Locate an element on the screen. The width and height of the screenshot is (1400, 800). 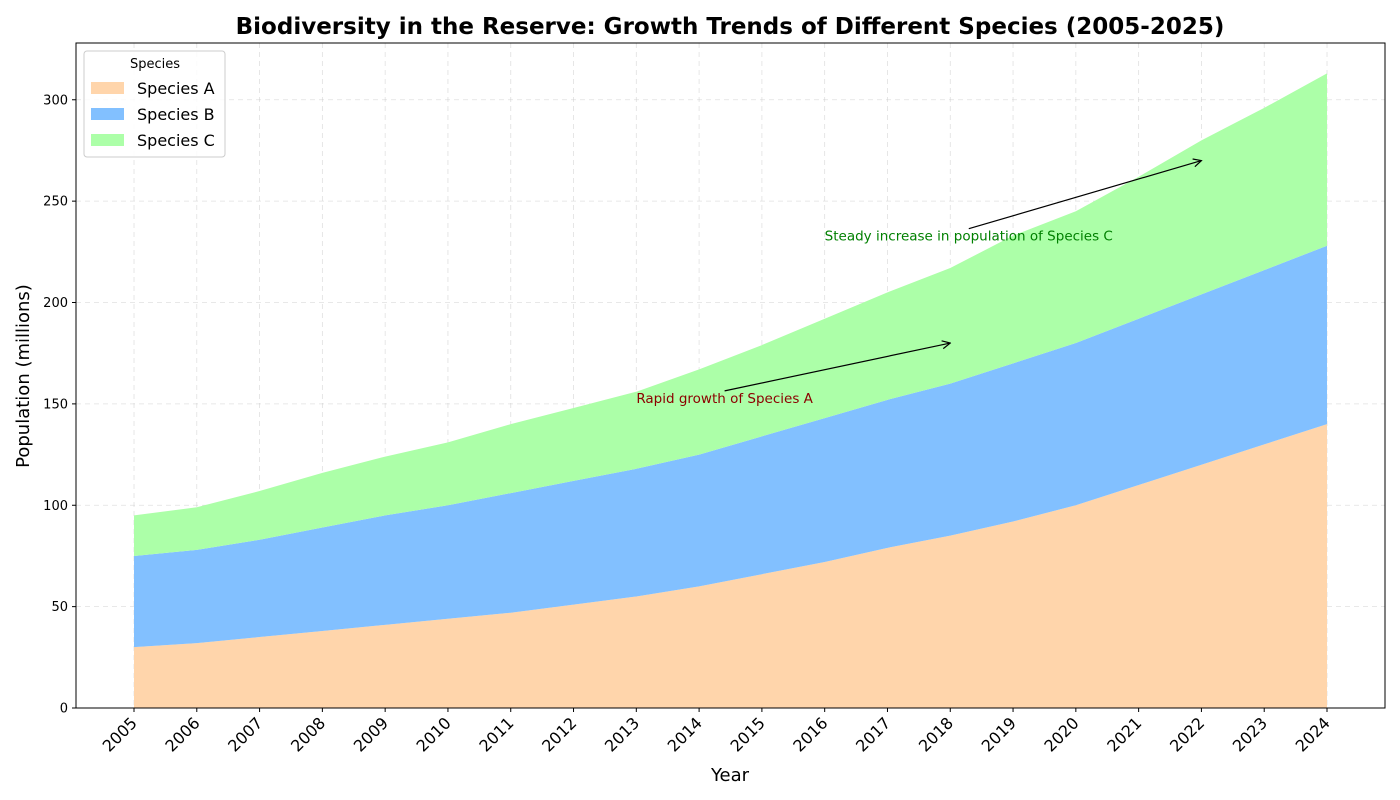
y-tick-label: 250 is located at coordinates (55, 202).